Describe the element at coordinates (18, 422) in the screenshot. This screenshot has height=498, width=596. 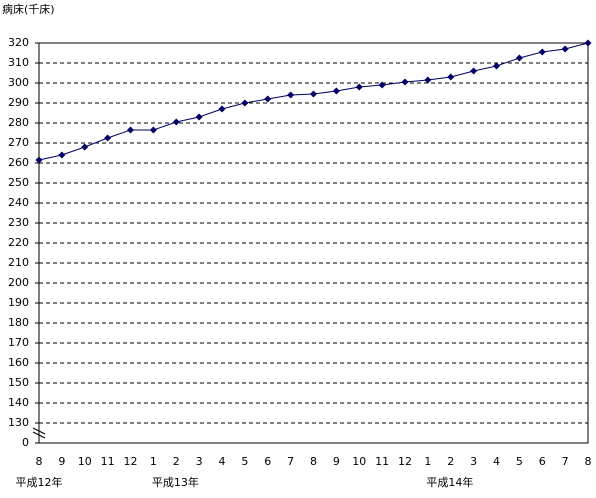
I see `y-tick-label: 130` at that location.